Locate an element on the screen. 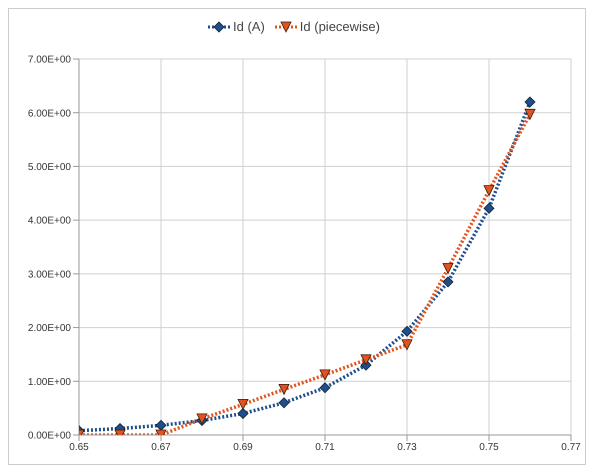 The image size is (592, 471). legend-label: Id (piecewise) is located at coordinates (339, 26).